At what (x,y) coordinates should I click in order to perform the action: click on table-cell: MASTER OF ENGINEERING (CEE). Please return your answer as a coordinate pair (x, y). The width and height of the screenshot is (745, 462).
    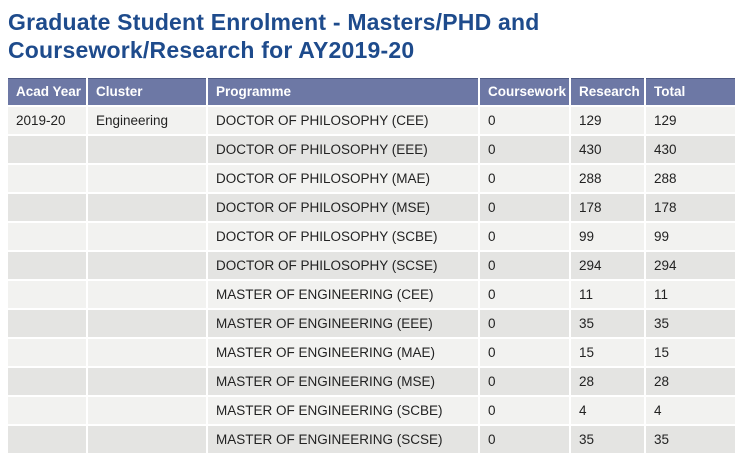
    Looking at the image, I should click on (343, 294).